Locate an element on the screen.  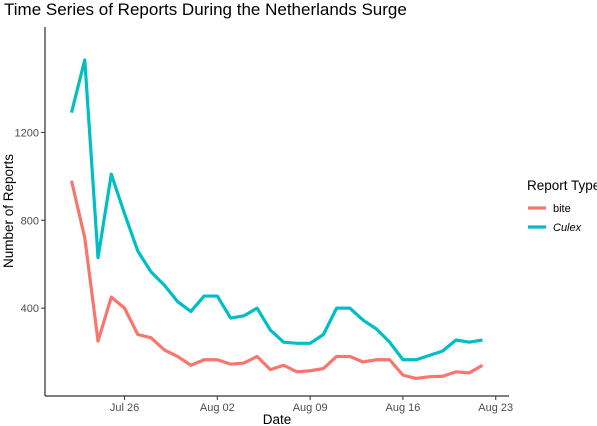
x-tick-label: Aug 23 is located at coordinates (495, 408).